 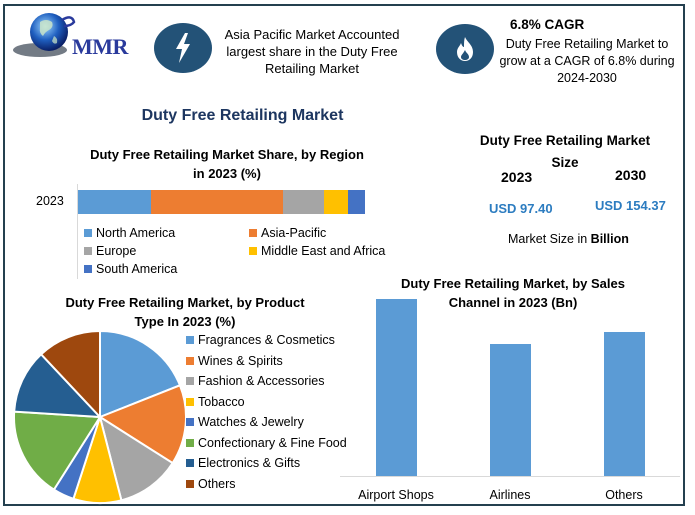 What do you see at coordinates (217, 483) in the screenshot?
I see `legend-label: Others` at bounding box center [217, 483].